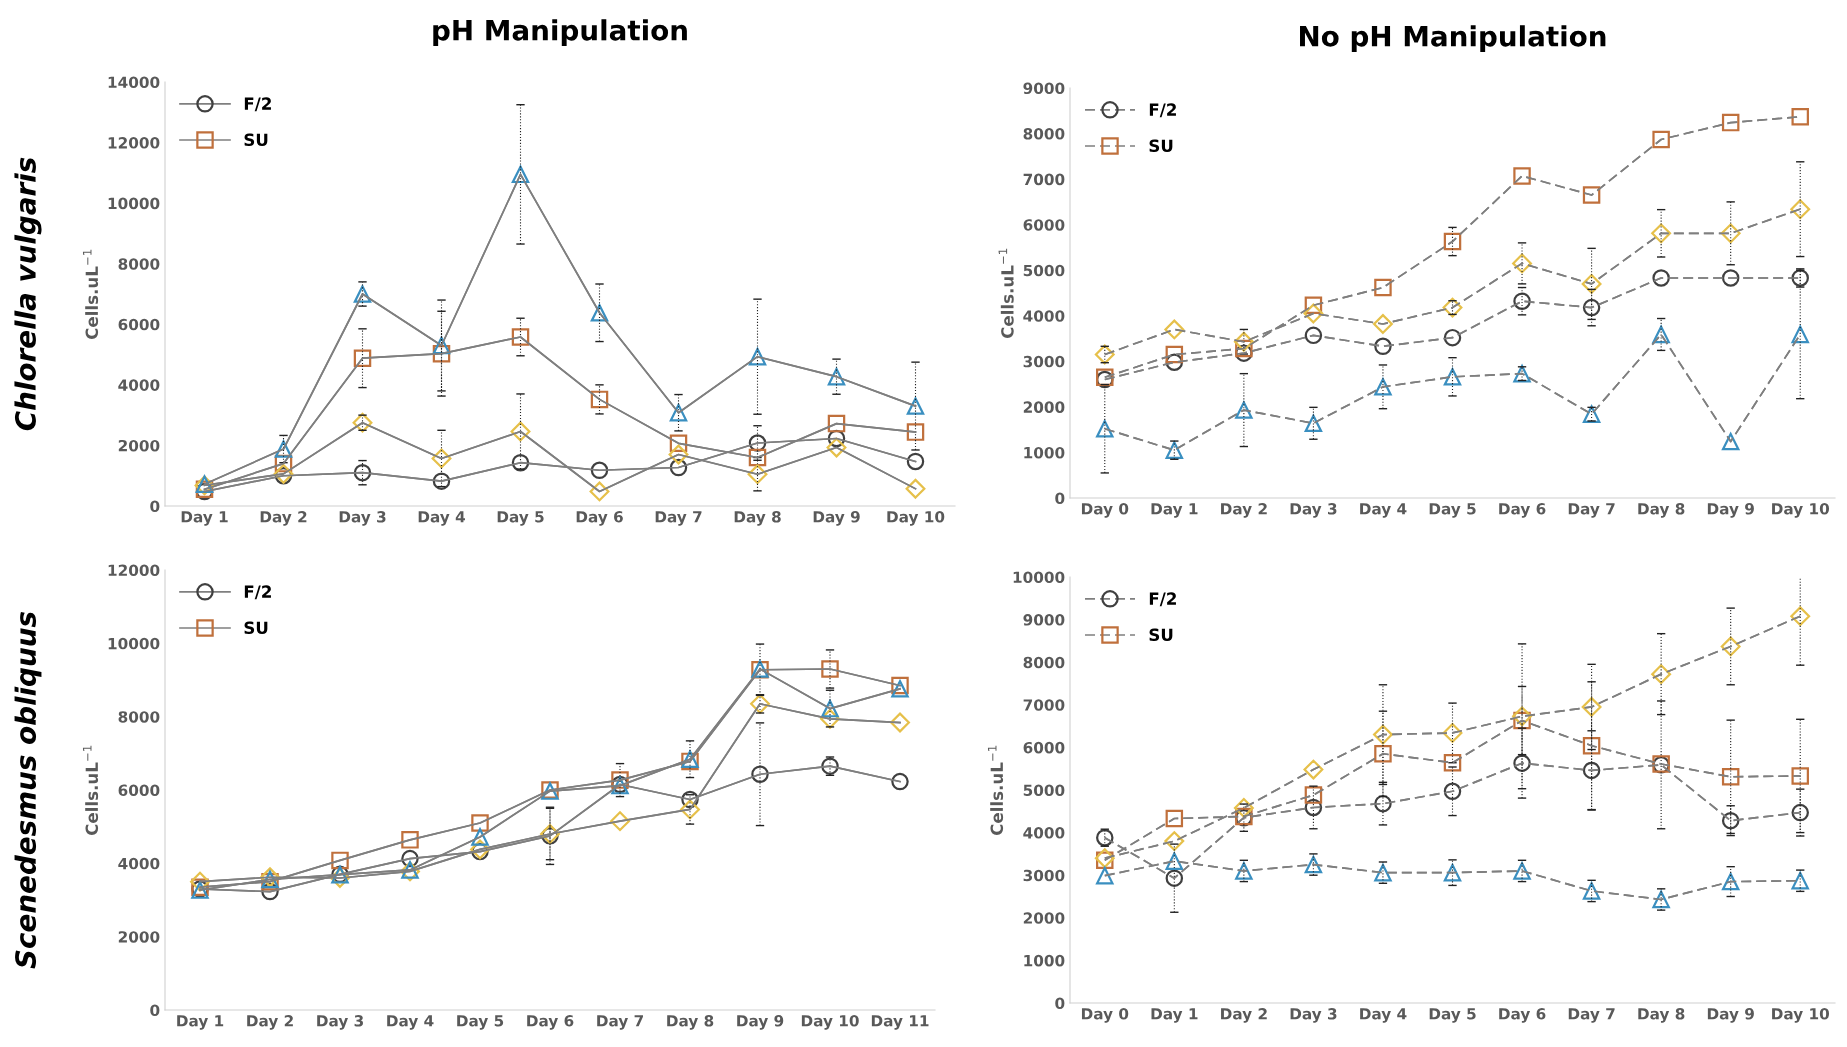  What do you see at coordinates (28, 790) in the screenshot?
I see `text: Scenedesmus obliquus` at bounding box center [28, 790].